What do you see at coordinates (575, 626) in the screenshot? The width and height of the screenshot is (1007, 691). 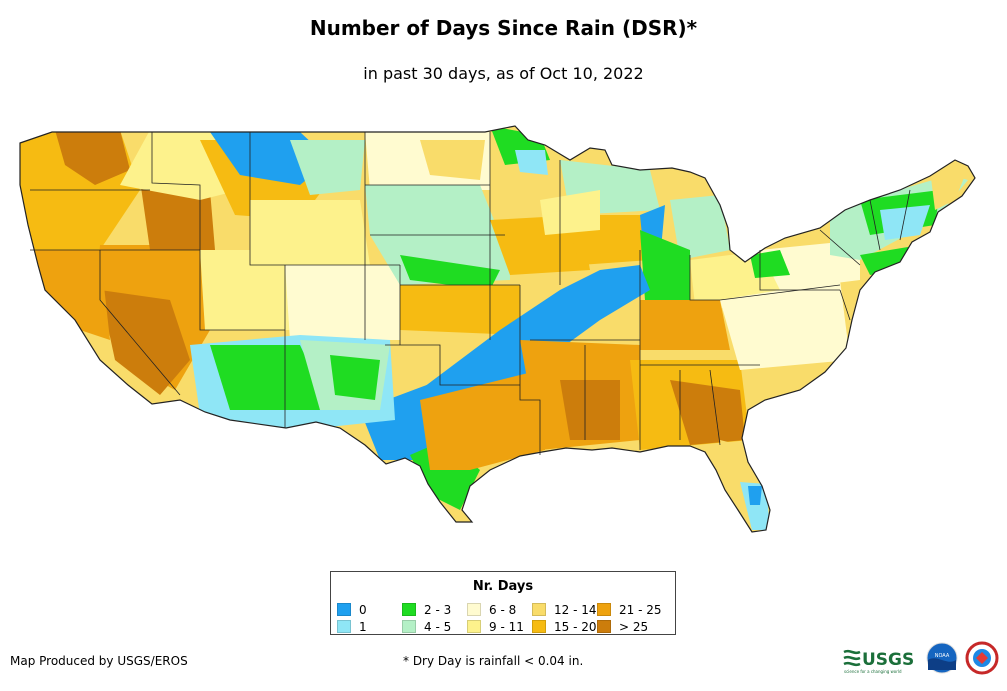 I see `legend-label: 15 - 20` at bounding box center [575, 626].